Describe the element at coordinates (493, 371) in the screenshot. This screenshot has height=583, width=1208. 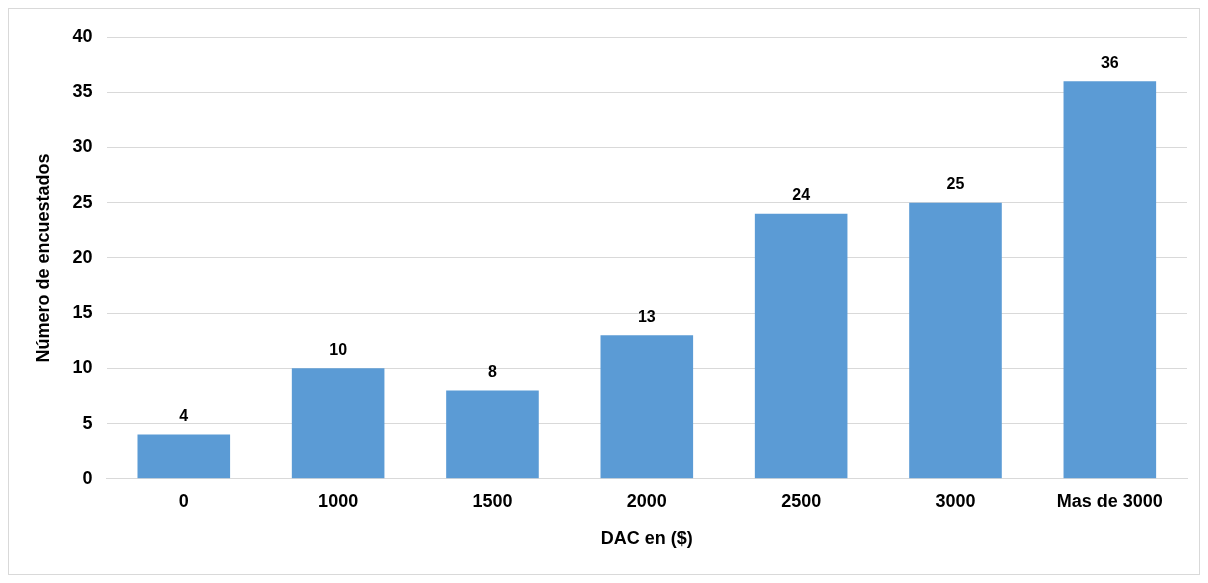
I see `data-label: 8` at that location.